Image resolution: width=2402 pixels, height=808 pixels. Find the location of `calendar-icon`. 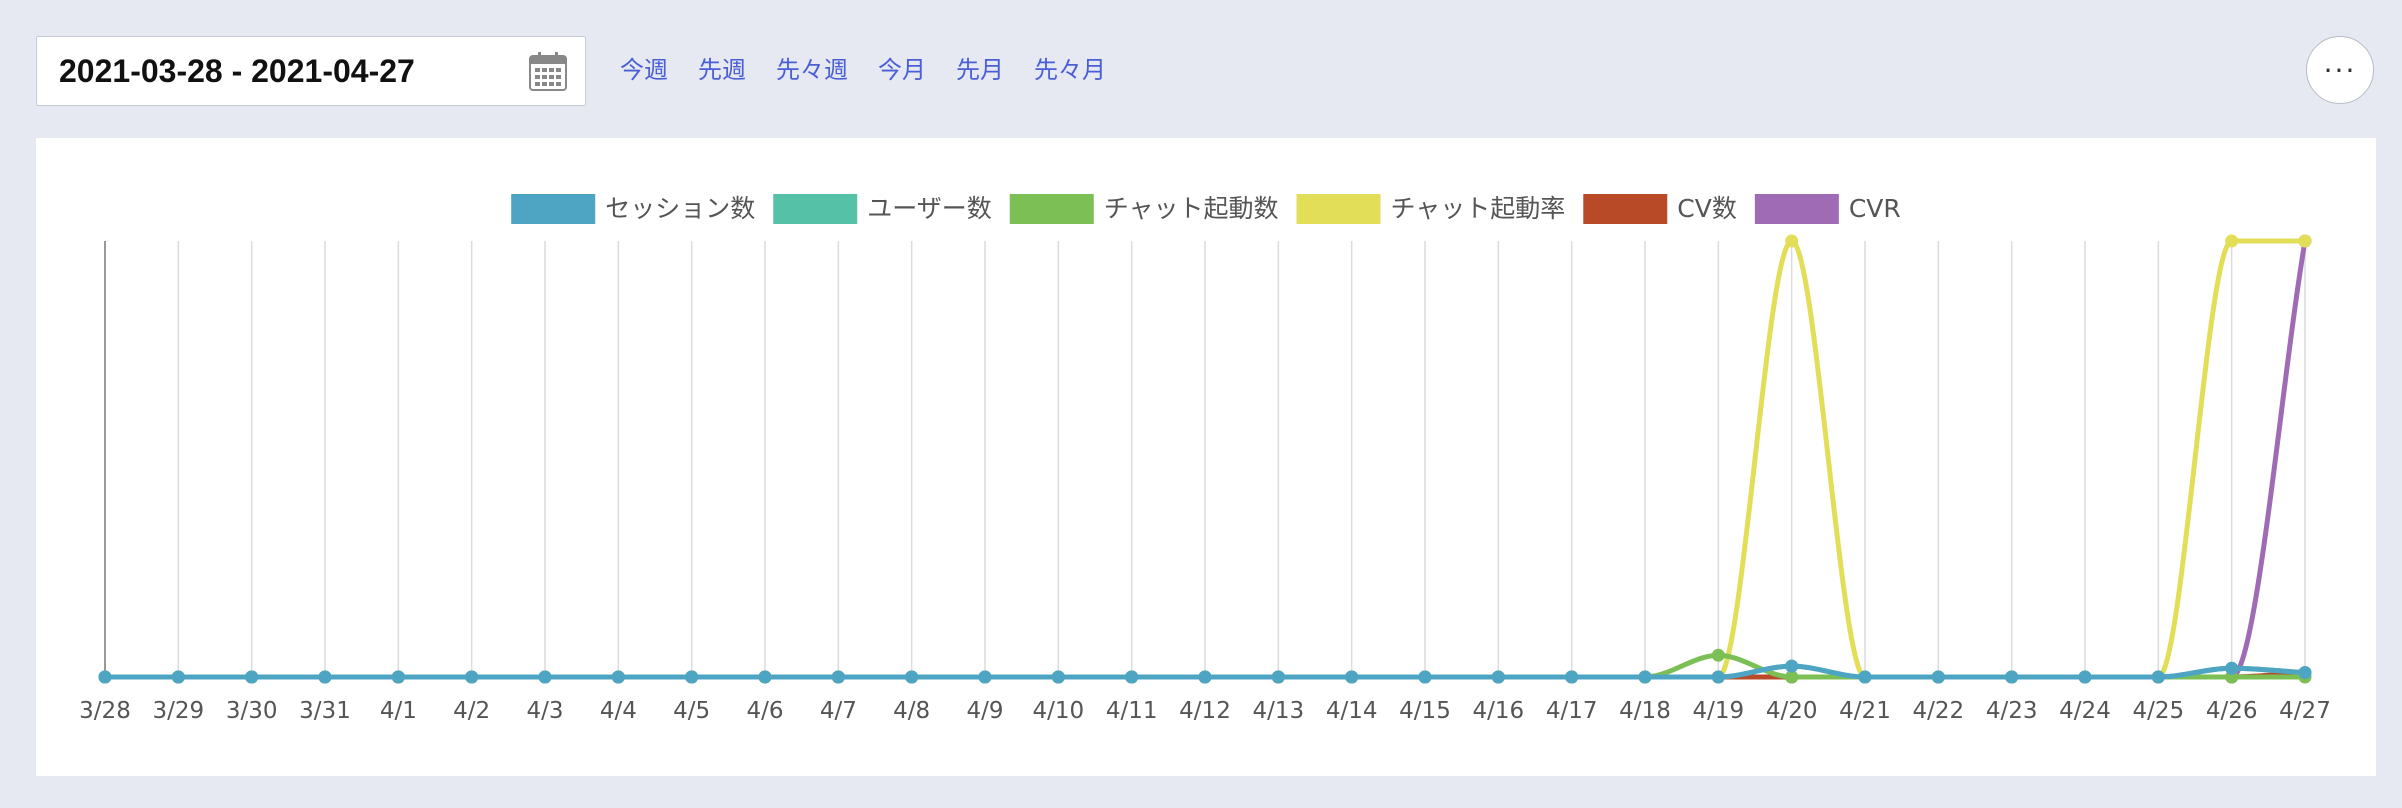

calendar-icon is located at coordinates (548, 71).